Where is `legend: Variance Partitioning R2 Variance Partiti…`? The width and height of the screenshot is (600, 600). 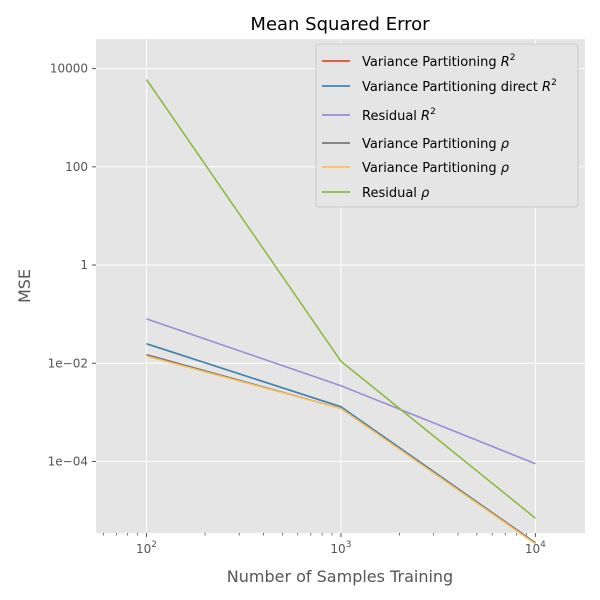 legend: Variance Partitioning R2 Variance Partiti… is located at coordinates (447, 125).